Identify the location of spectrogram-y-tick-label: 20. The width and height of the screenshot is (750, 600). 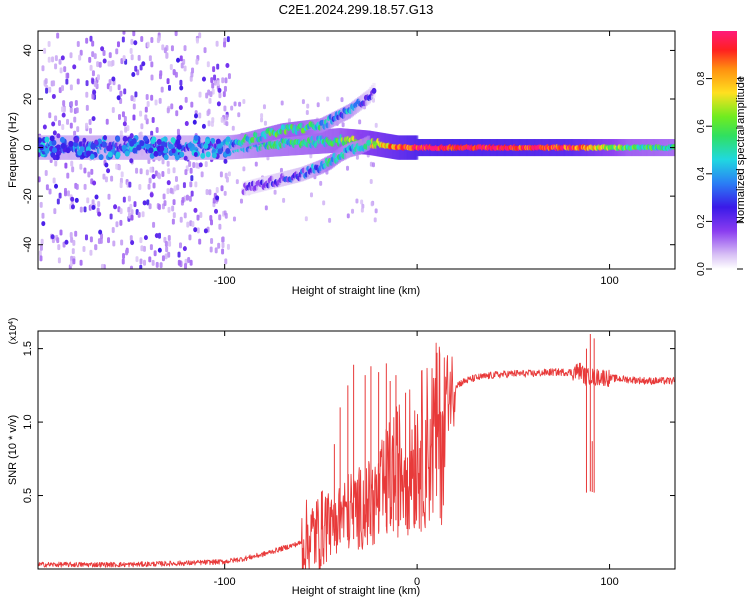
(28, 99).